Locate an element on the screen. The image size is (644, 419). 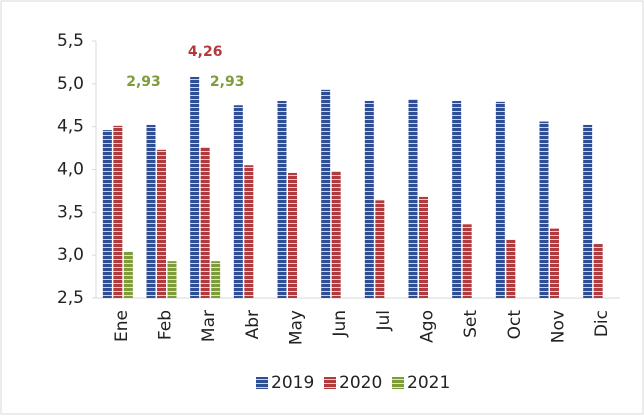
y-tick-label: 4,0 is located at coordinates (70, 170).